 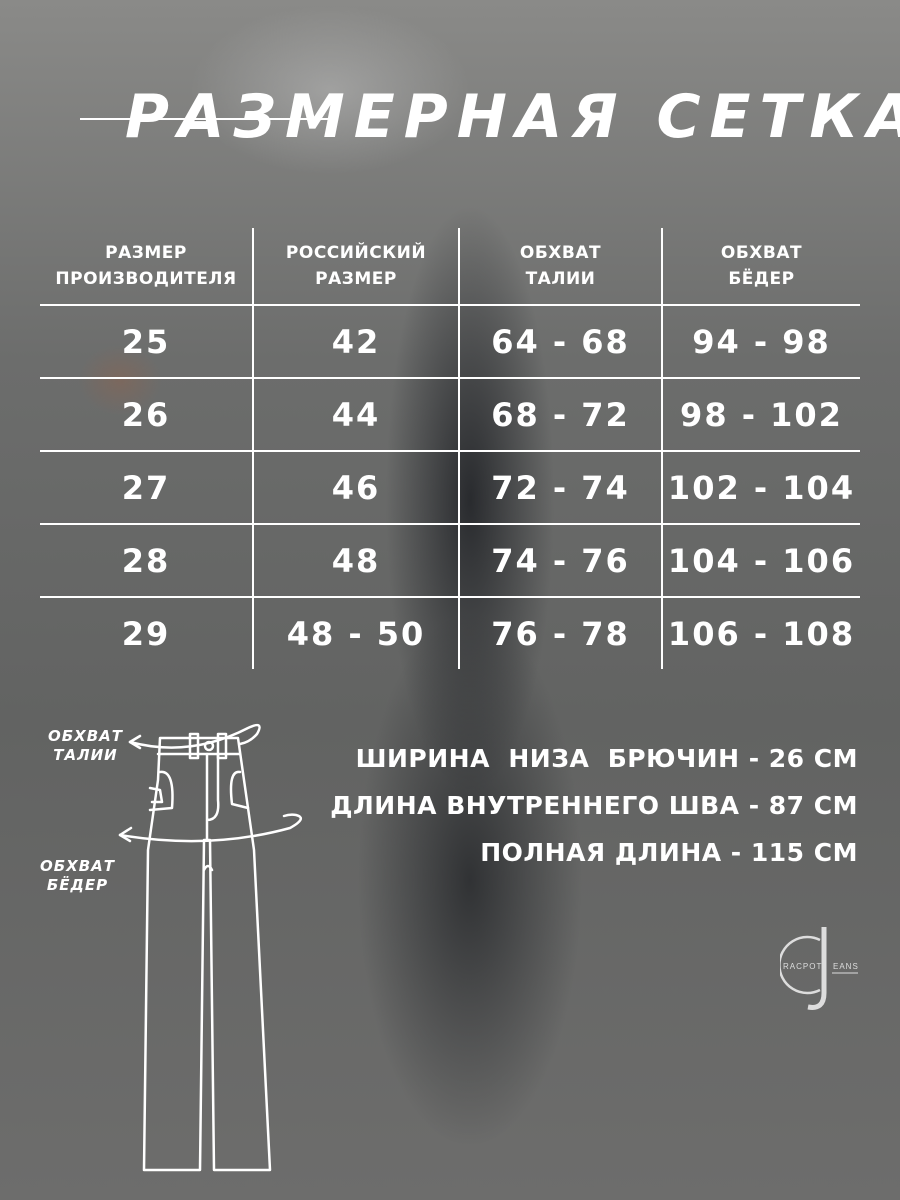 What do you see at coordinates (760, 488) in the screenshot?
I see `cell-hips: 102 - 104` at bounding box center [760, 488].